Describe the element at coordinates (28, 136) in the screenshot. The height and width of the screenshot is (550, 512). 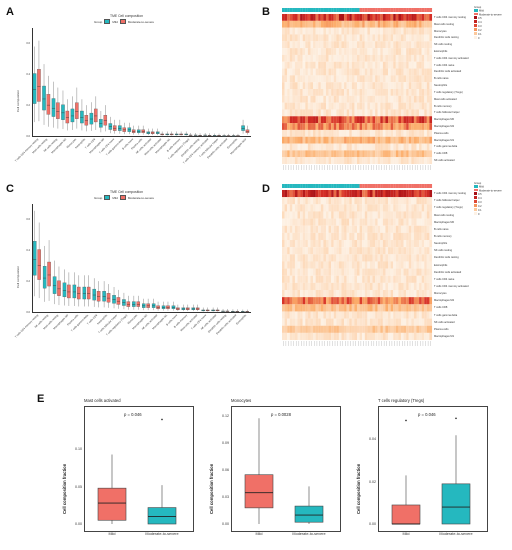
I see `ytick-label: 0.0` at that location.